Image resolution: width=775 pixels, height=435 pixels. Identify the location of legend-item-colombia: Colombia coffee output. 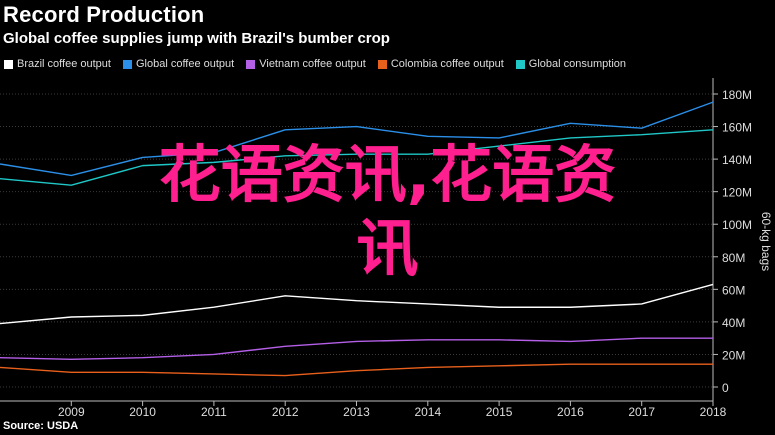
(440, 64).